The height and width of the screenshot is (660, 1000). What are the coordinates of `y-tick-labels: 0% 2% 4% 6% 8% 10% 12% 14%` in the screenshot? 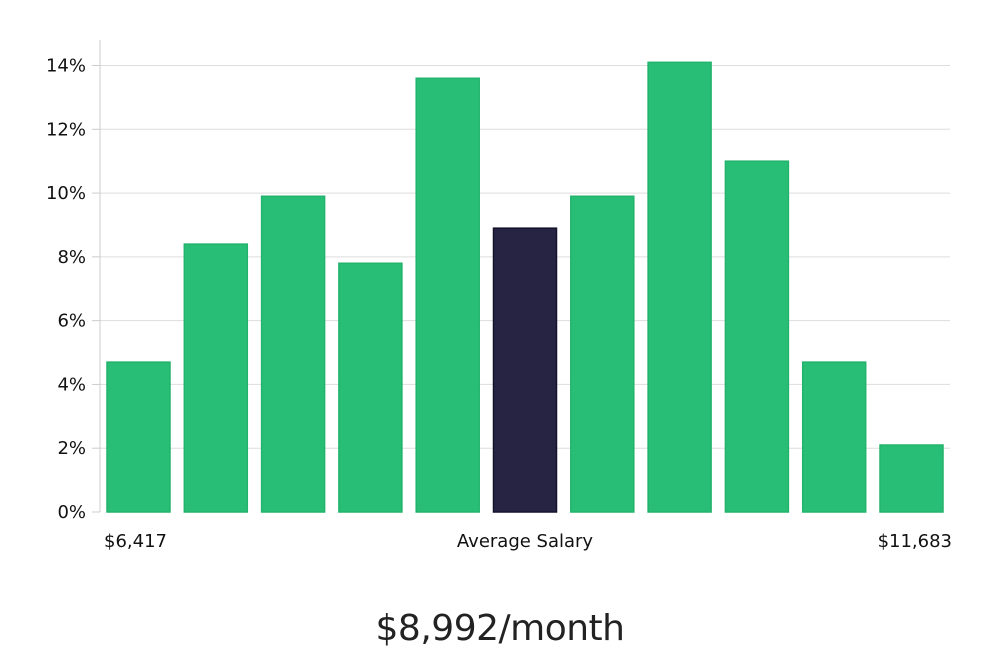 It's located at (73, 289).